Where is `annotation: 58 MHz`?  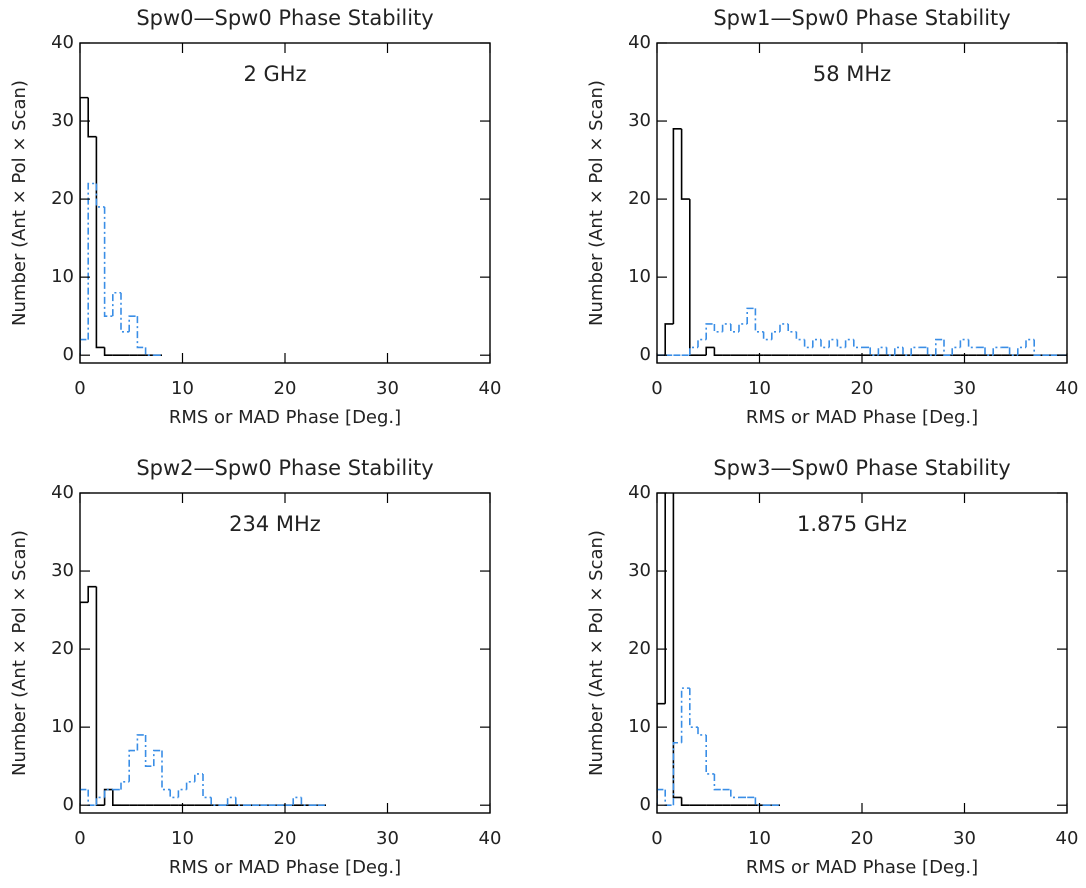
annotation: 58 MHz is located at coordinates (852, 74).